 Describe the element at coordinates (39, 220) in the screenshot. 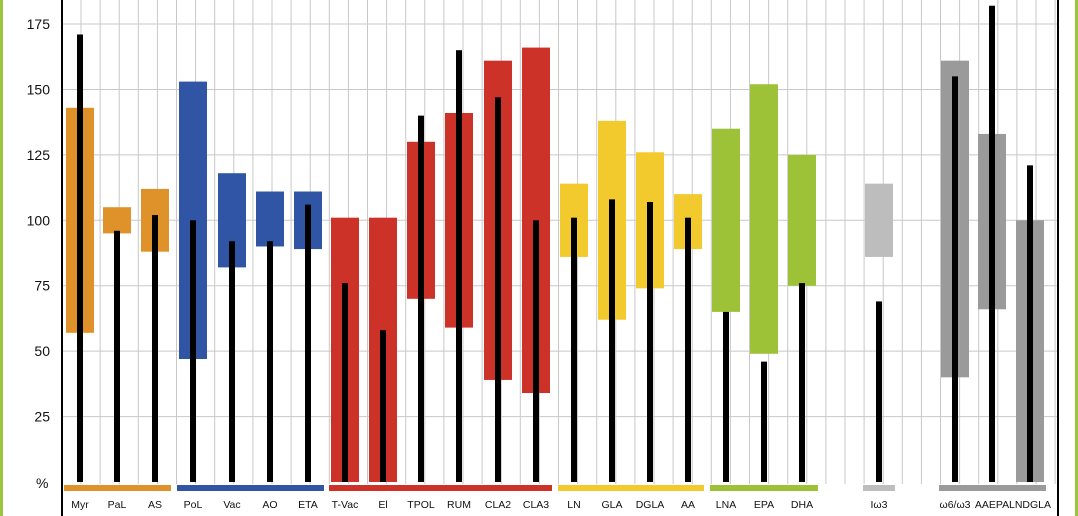

I see `y-tick-label: 100` at that location.